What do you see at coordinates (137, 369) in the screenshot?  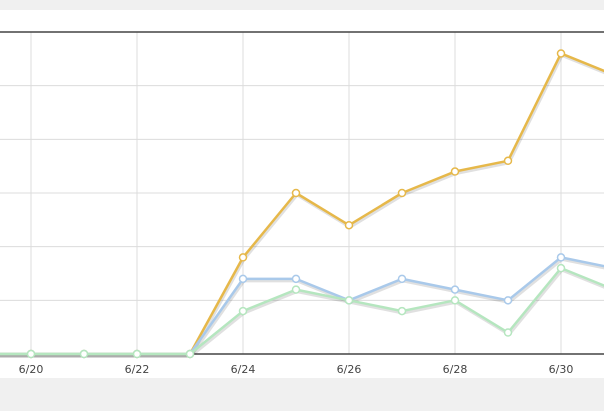 I see `x-tick-label: 6/22` at bounding box center [137, 369].